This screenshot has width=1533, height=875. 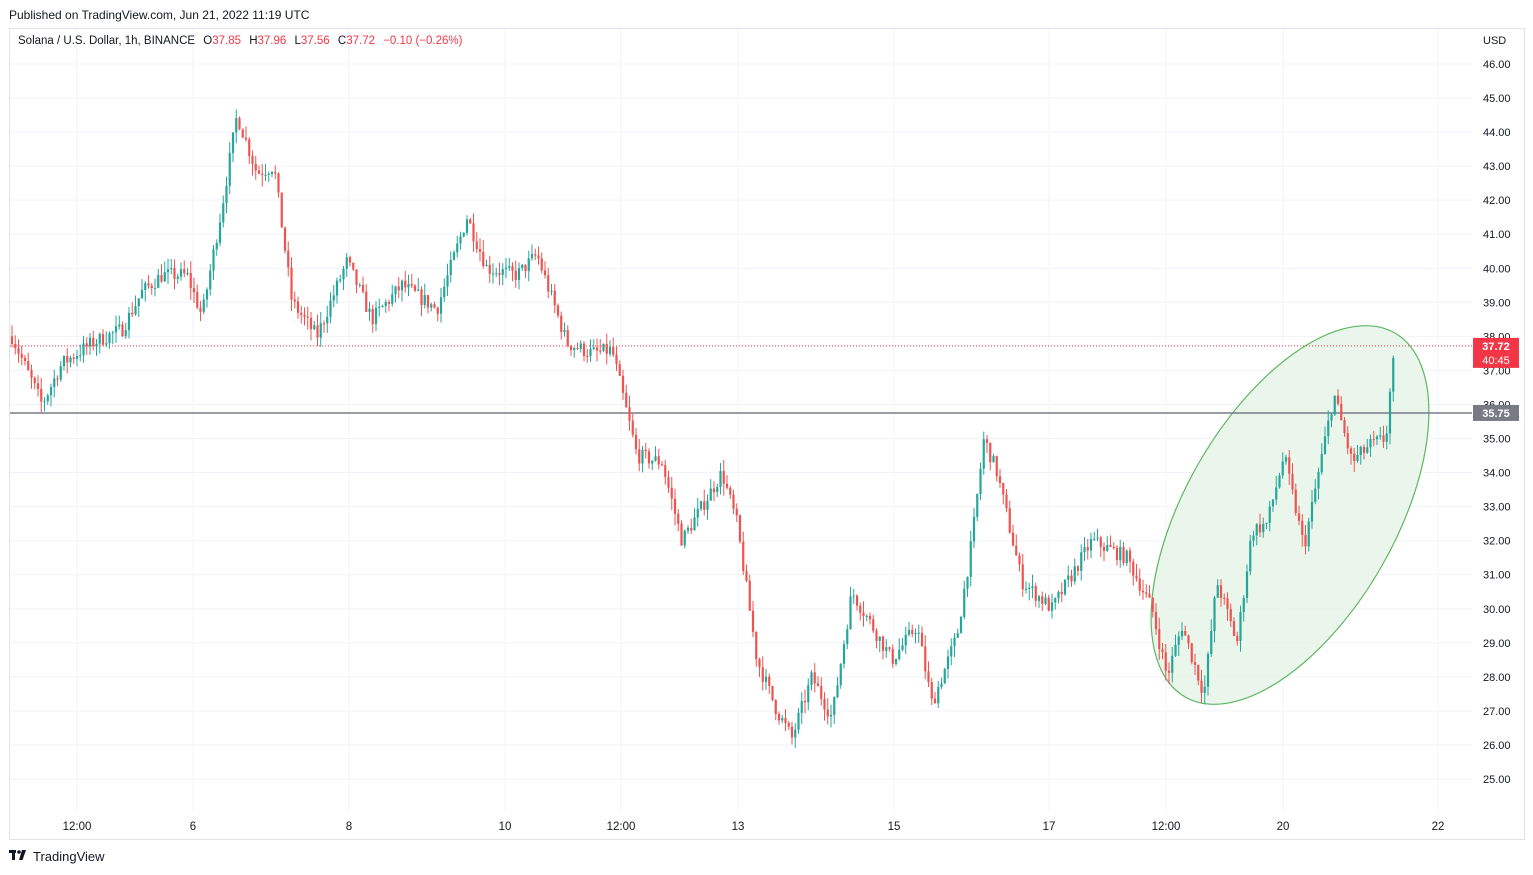 I want to click on tradingview-logo-icon, so click(x=19, y=856).